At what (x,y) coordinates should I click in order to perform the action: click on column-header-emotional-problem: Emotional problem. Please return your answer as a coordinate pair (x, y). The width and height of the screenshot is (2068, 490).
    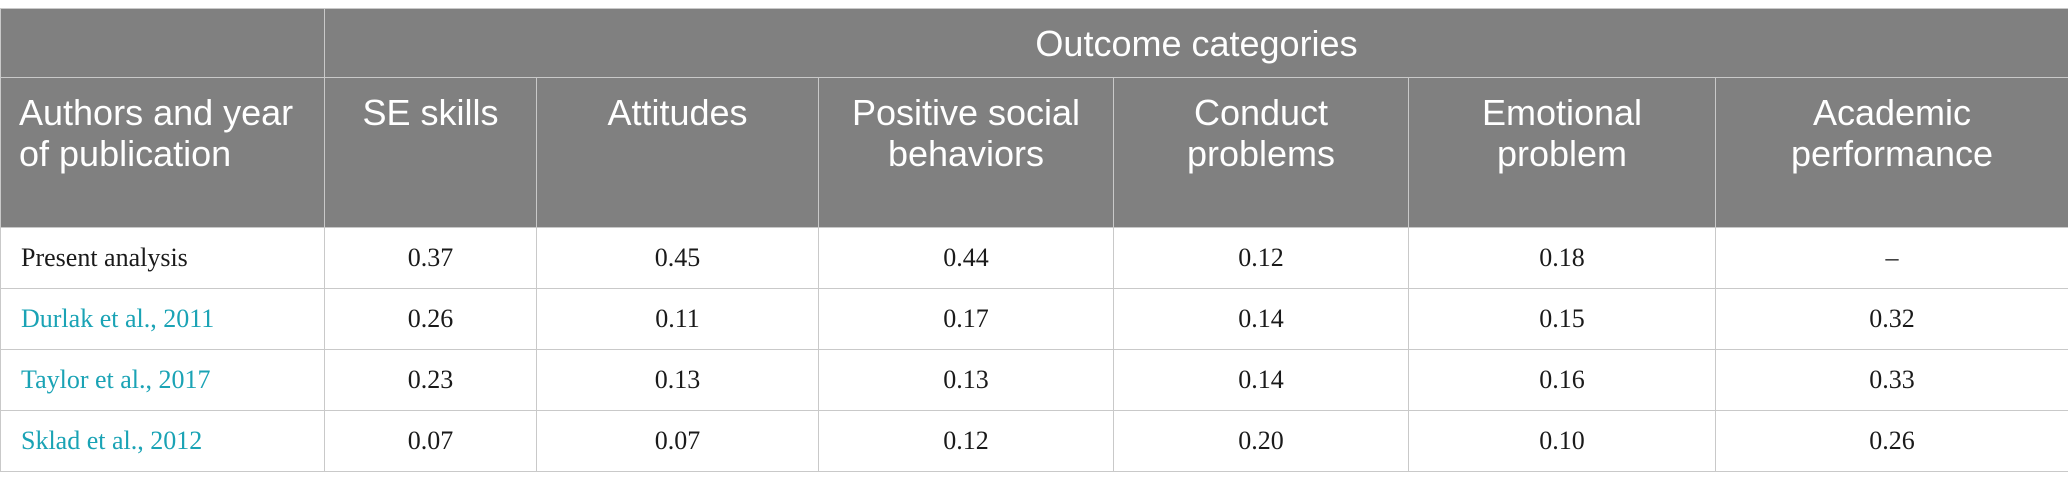
    Looking at the image, I should click on (1562, 152).